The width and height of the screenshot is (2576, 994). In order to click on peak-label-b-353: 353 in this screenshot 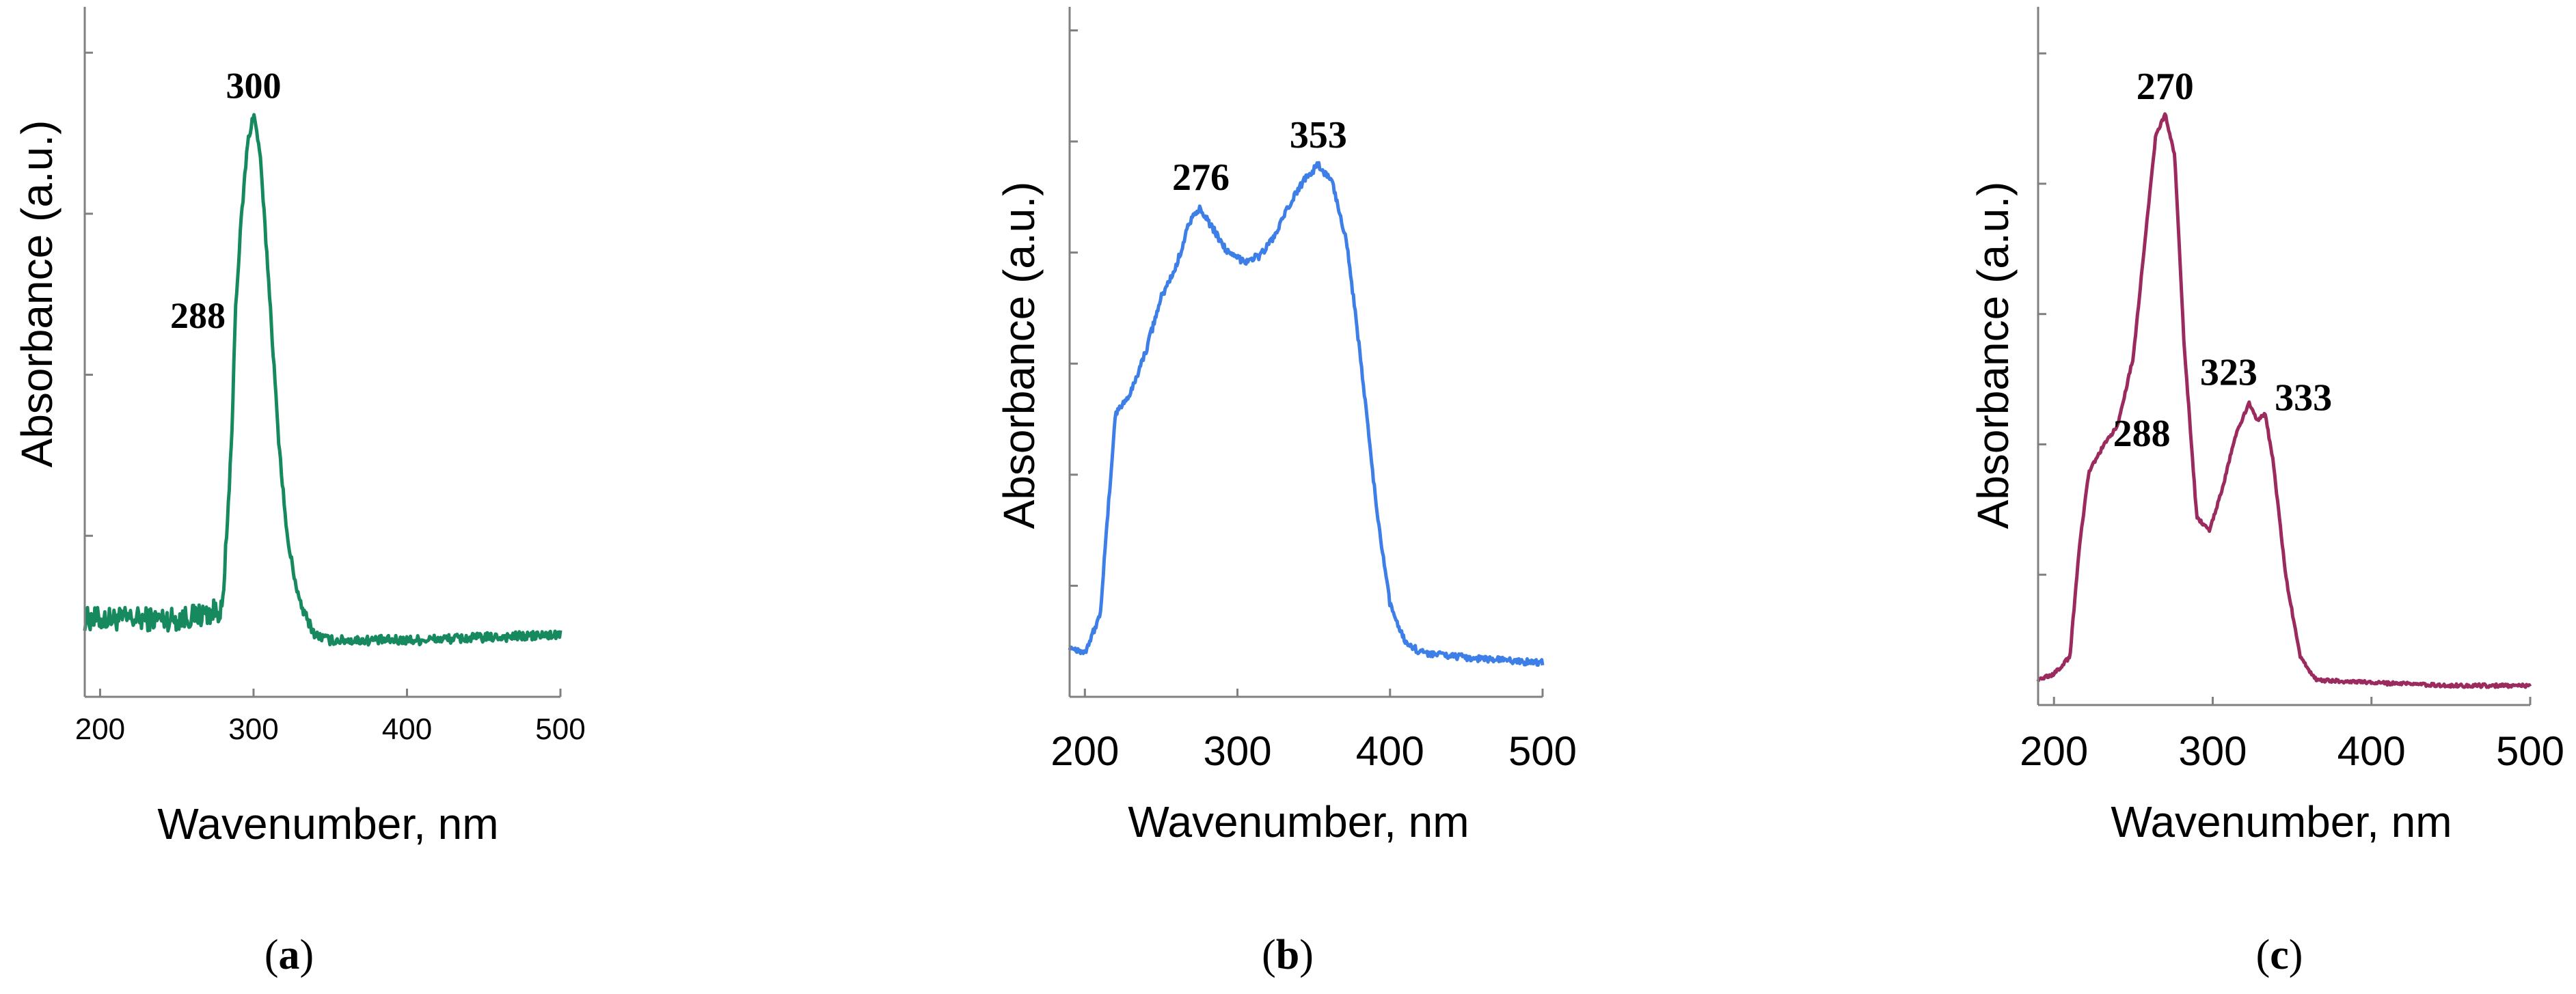, I will do `click(1318, 135)`.